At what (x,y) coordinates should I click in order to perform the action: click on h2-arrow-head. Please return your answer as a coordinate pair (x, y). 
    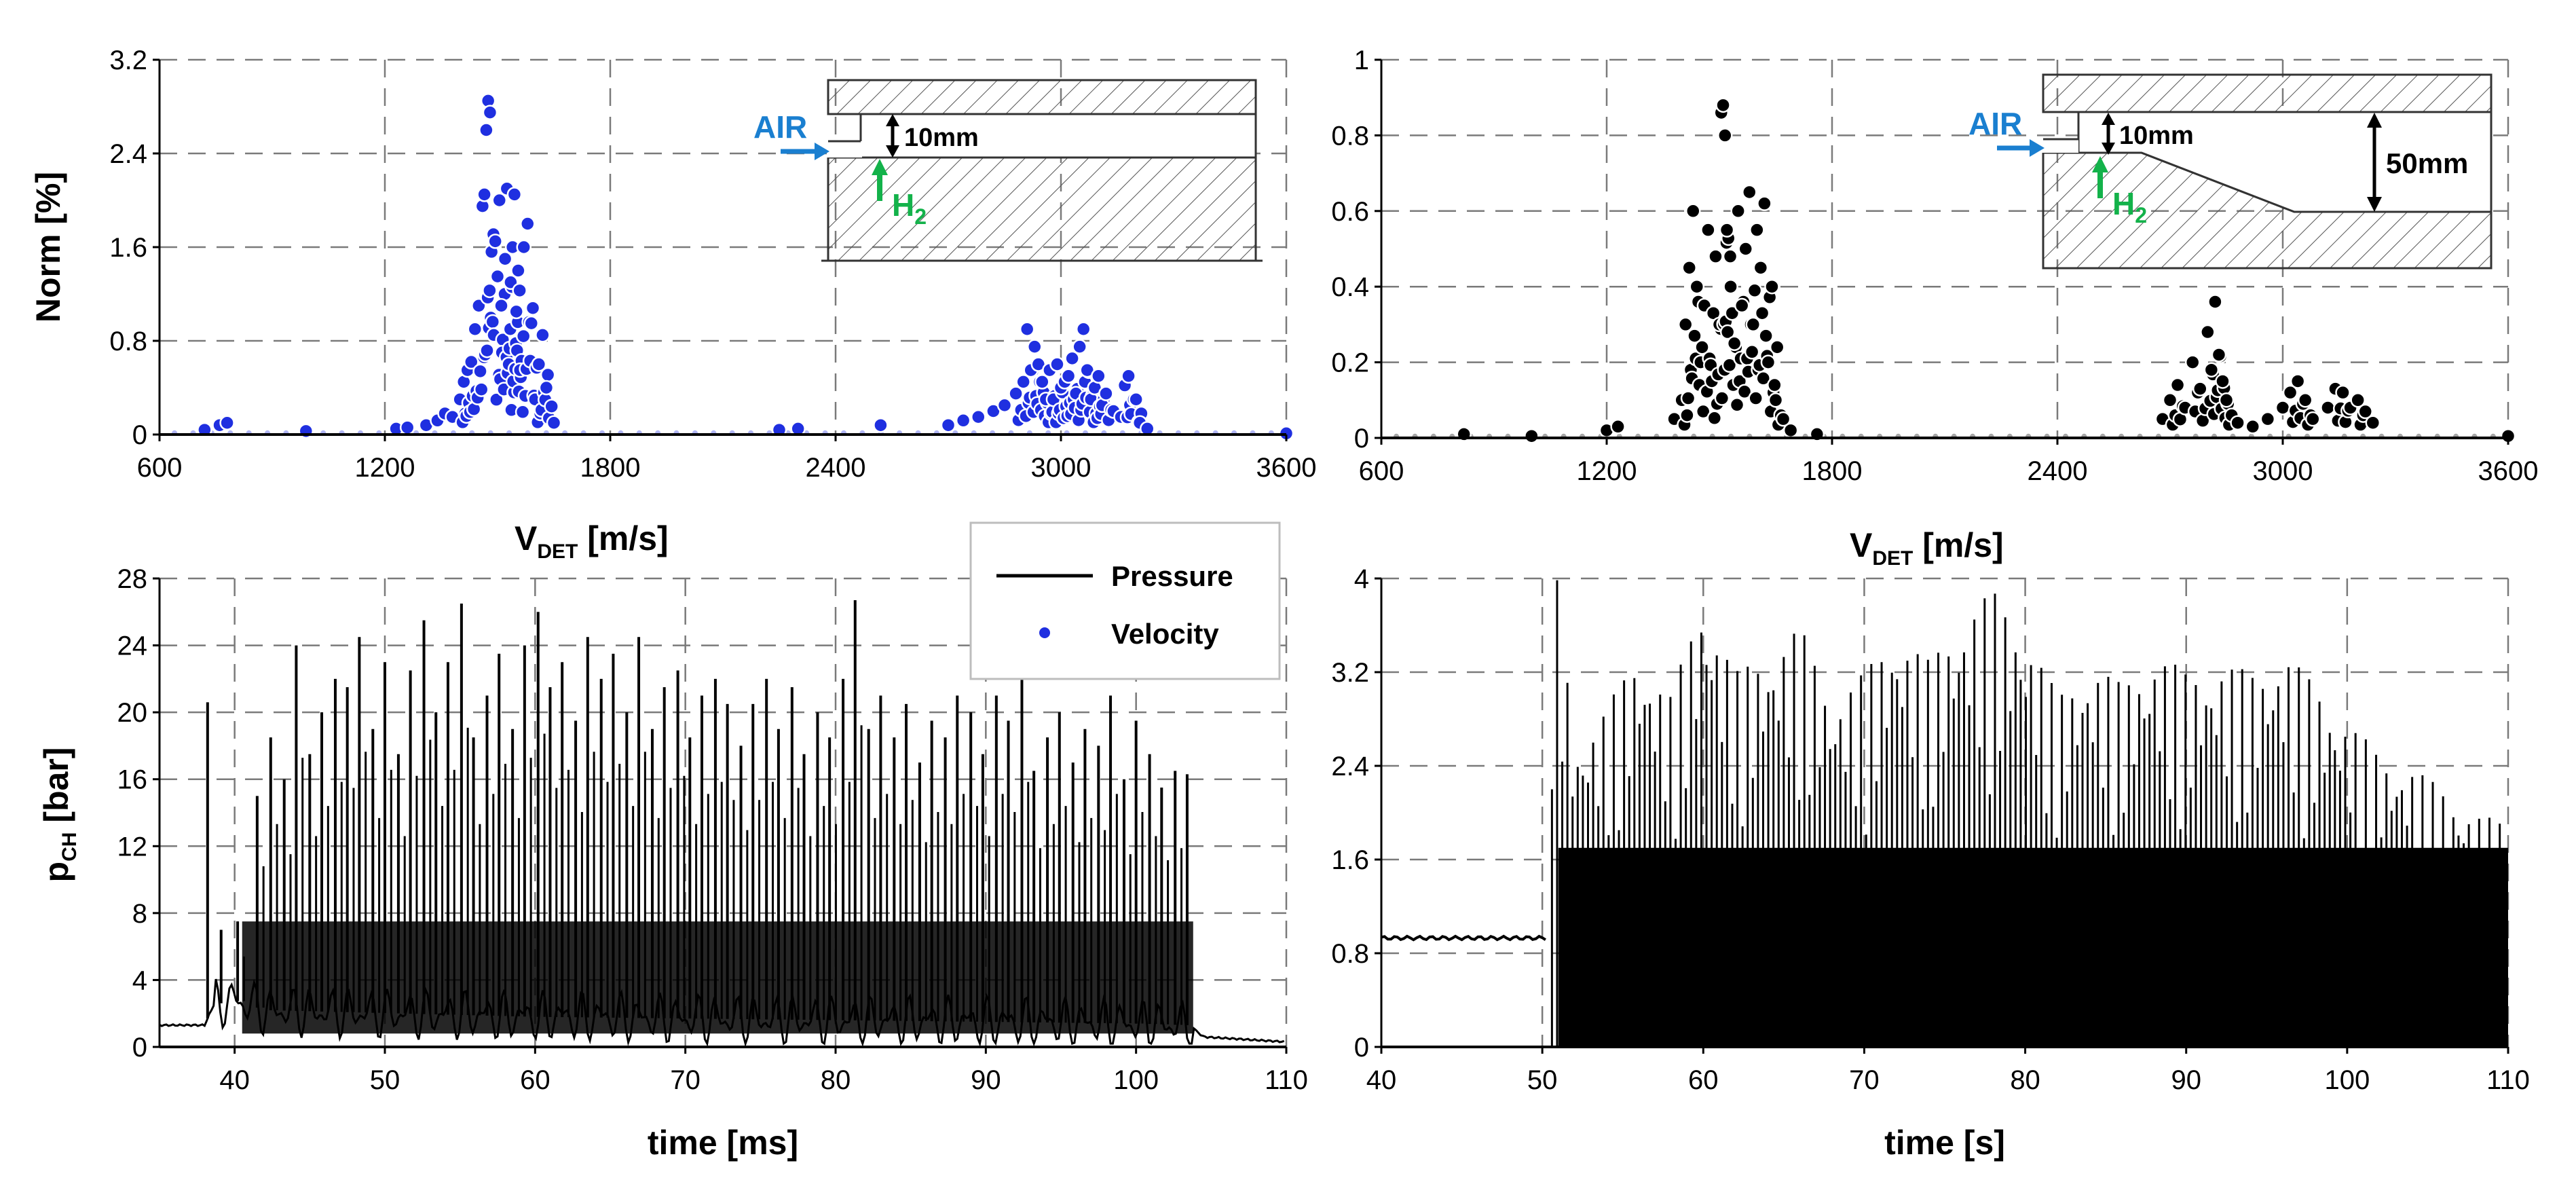
    Looking at the image, I should click on (880, 167).